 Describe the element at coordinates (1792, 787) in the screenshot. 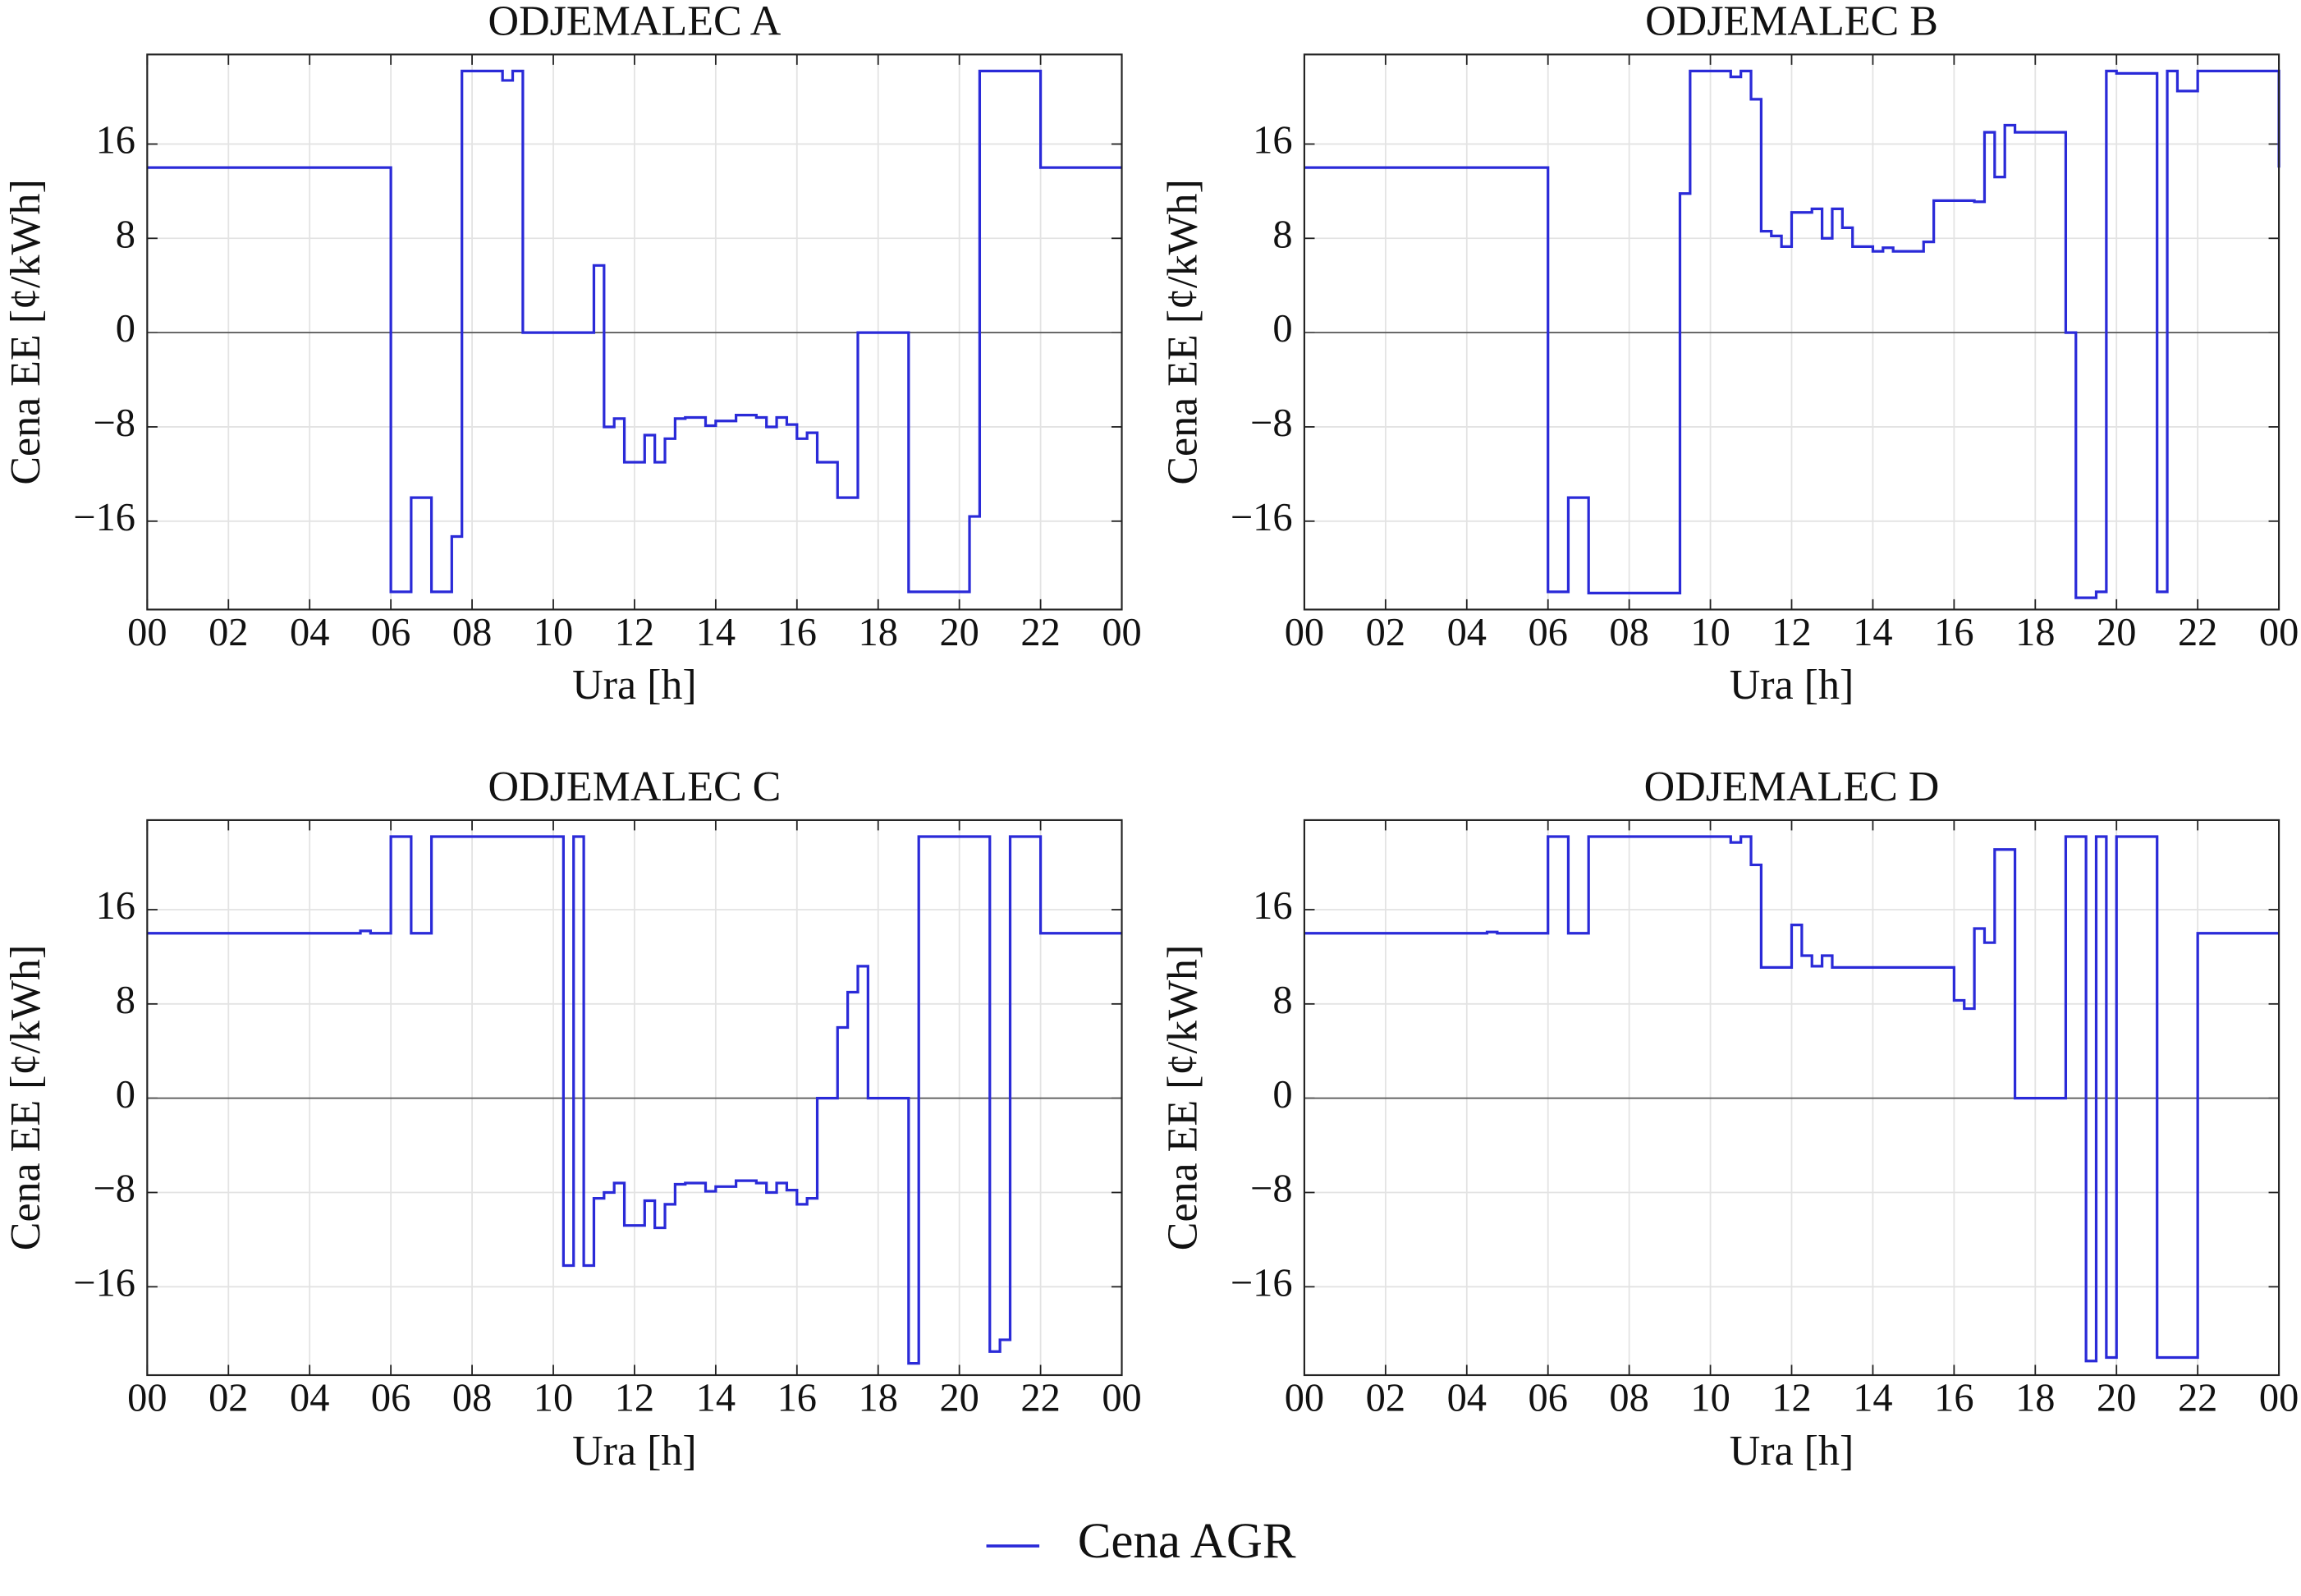

I see `panel-title: ODJEMALEC D` at that location.